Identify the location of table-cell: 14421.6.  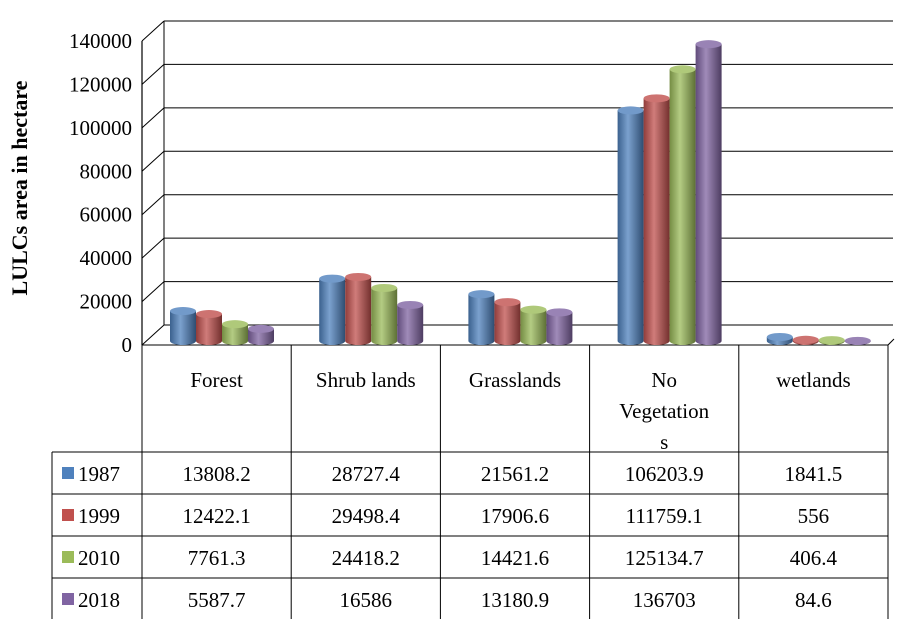
(515, 558).